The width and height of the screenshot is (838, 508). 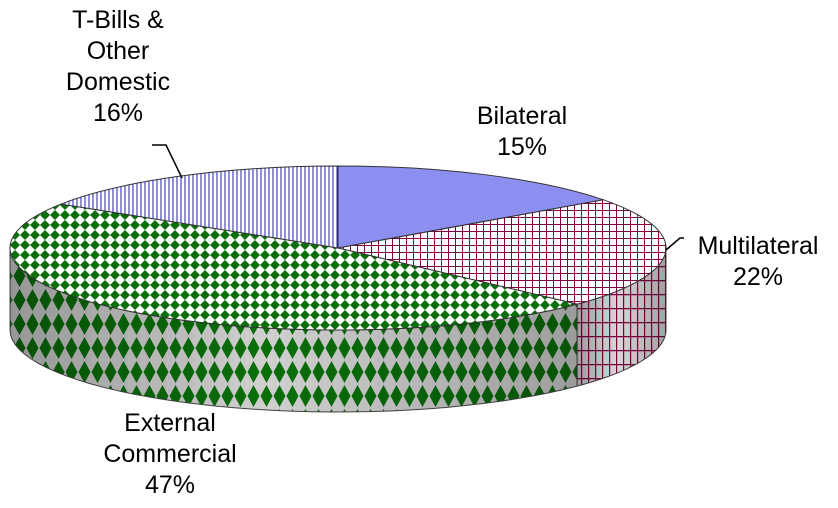 I want to click on label-external-commercial: External Commercial 47%, so click(x=169, y=454).